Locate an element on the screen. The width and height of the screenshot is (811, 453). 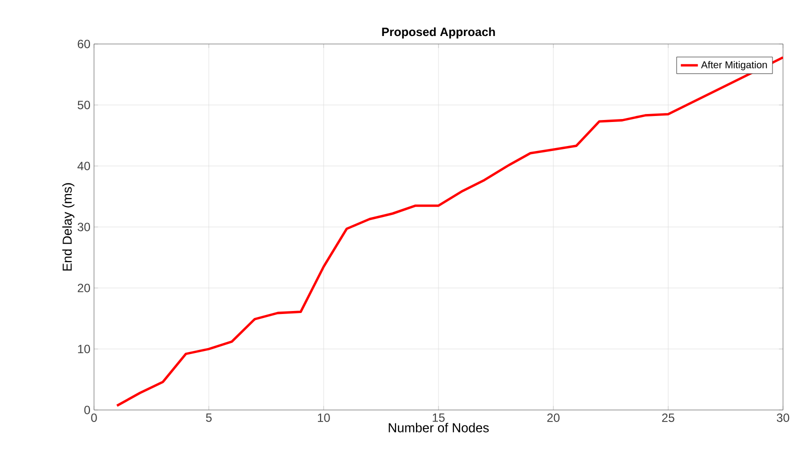
y-tick-label: 60 is located at coordinates (84, 44).